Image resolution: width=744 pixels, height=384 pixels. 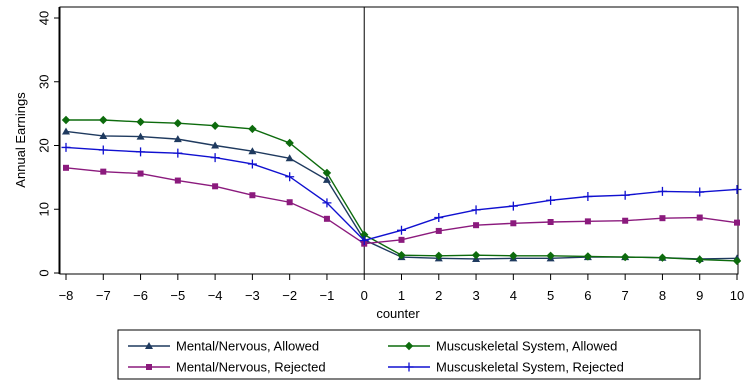 I want to click on x-tick-label: −4, so click(x=215, y=295).